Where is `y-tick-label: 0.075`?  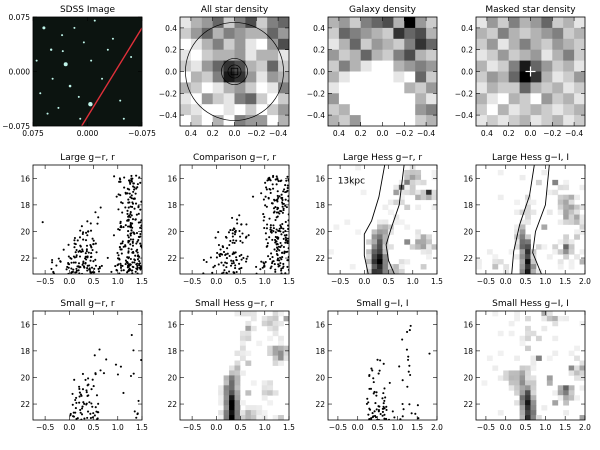 y-tick-label: 0.075 is located at coordinates (20, 17).